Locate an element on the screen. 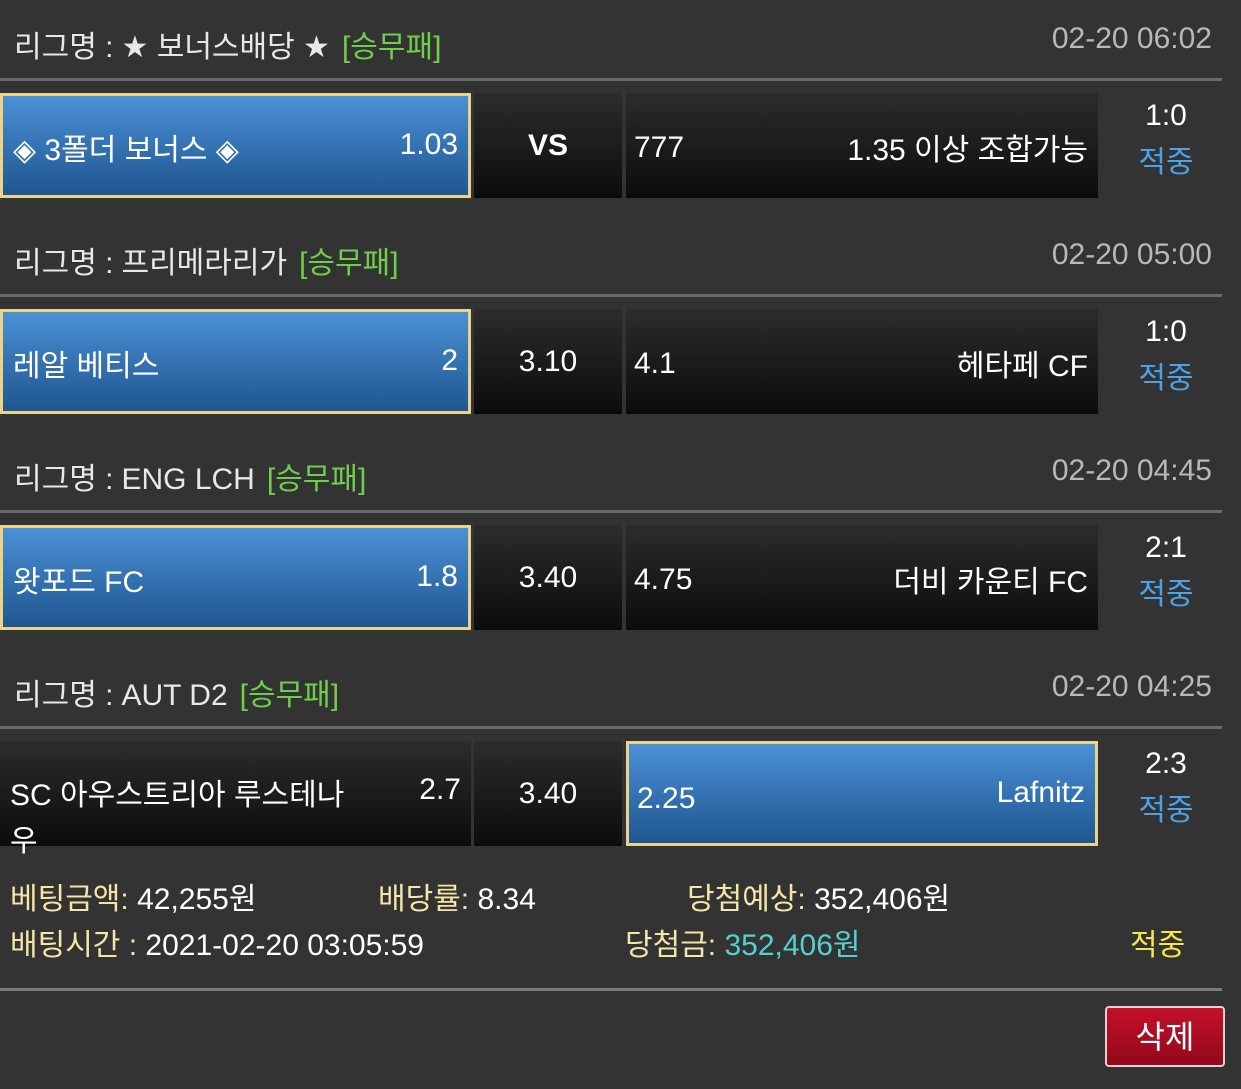 This screenshot has width=1241, height=1089. total-odds: 8.34 is located at coordinates (506, 899).